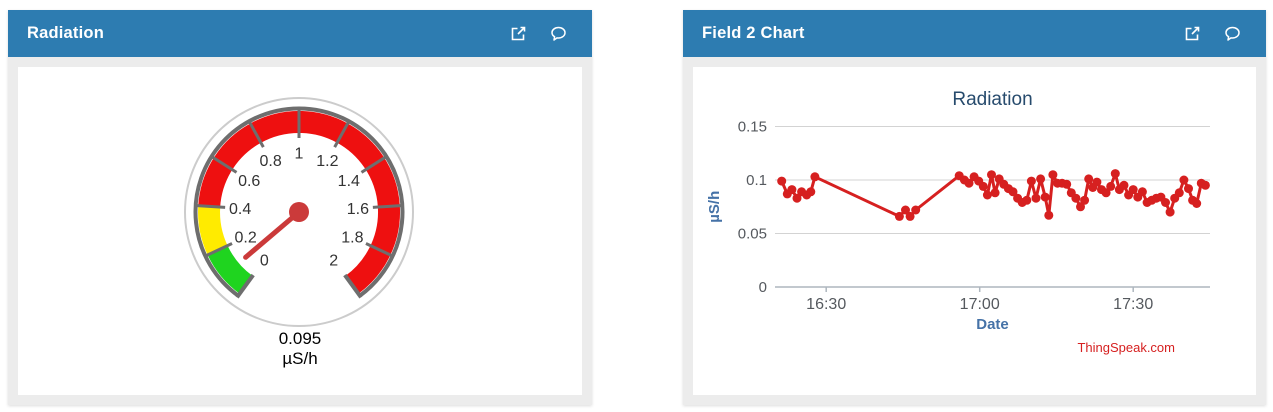  Describe the element at coordinates (65, 33) in the screenshot. I see `gauge-panel-title: Radiation` at that location.